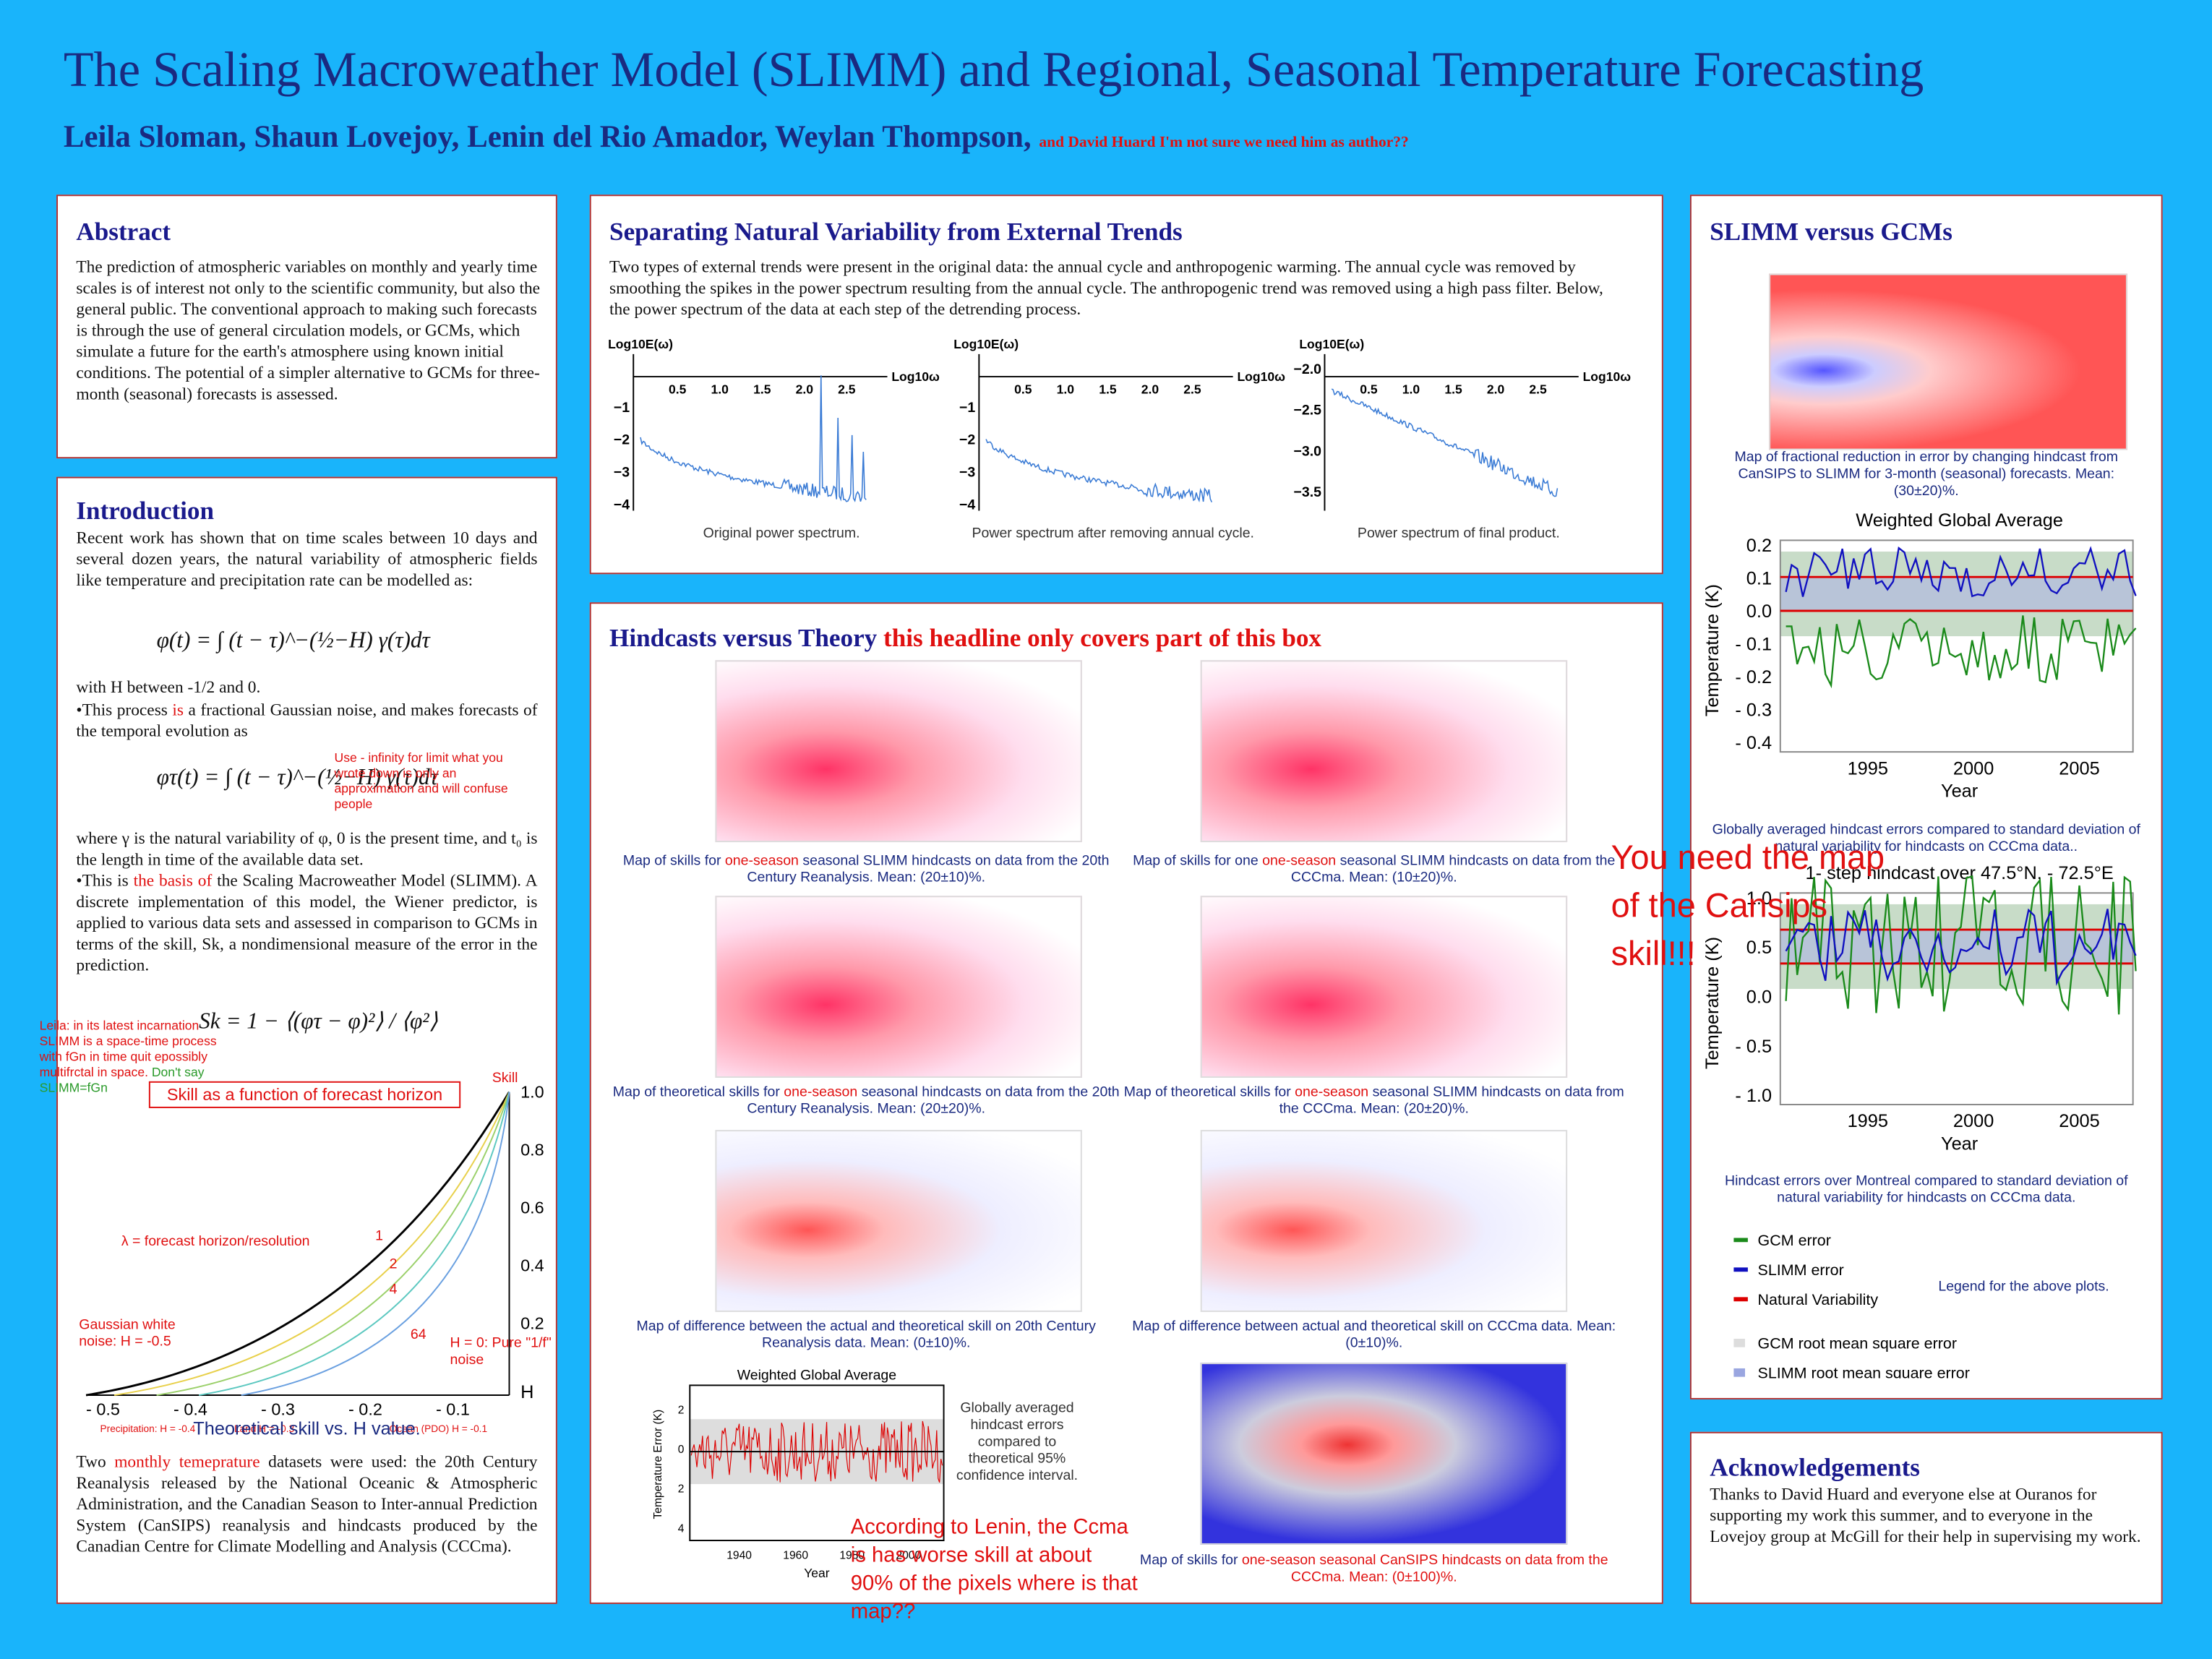 This screenshot has height=1659, width=2212. I want to click on x-tick-label: 0.5, so click(1369, 389).